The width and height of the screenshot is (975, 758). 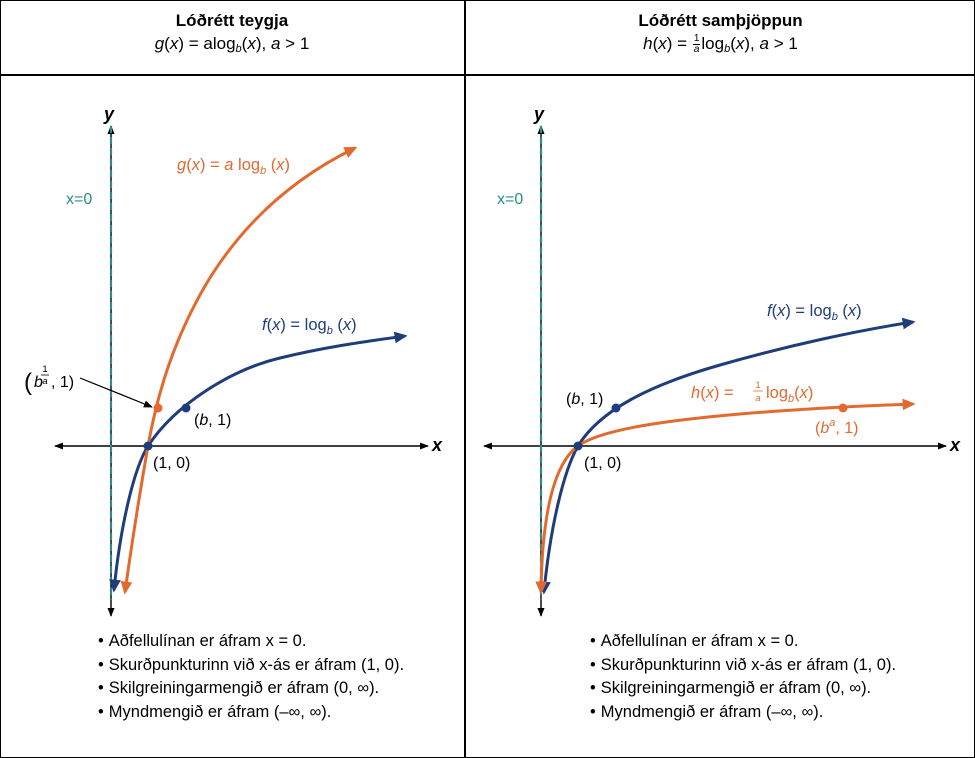 I want to click on left-g-curve, so click(x=239, y=370).